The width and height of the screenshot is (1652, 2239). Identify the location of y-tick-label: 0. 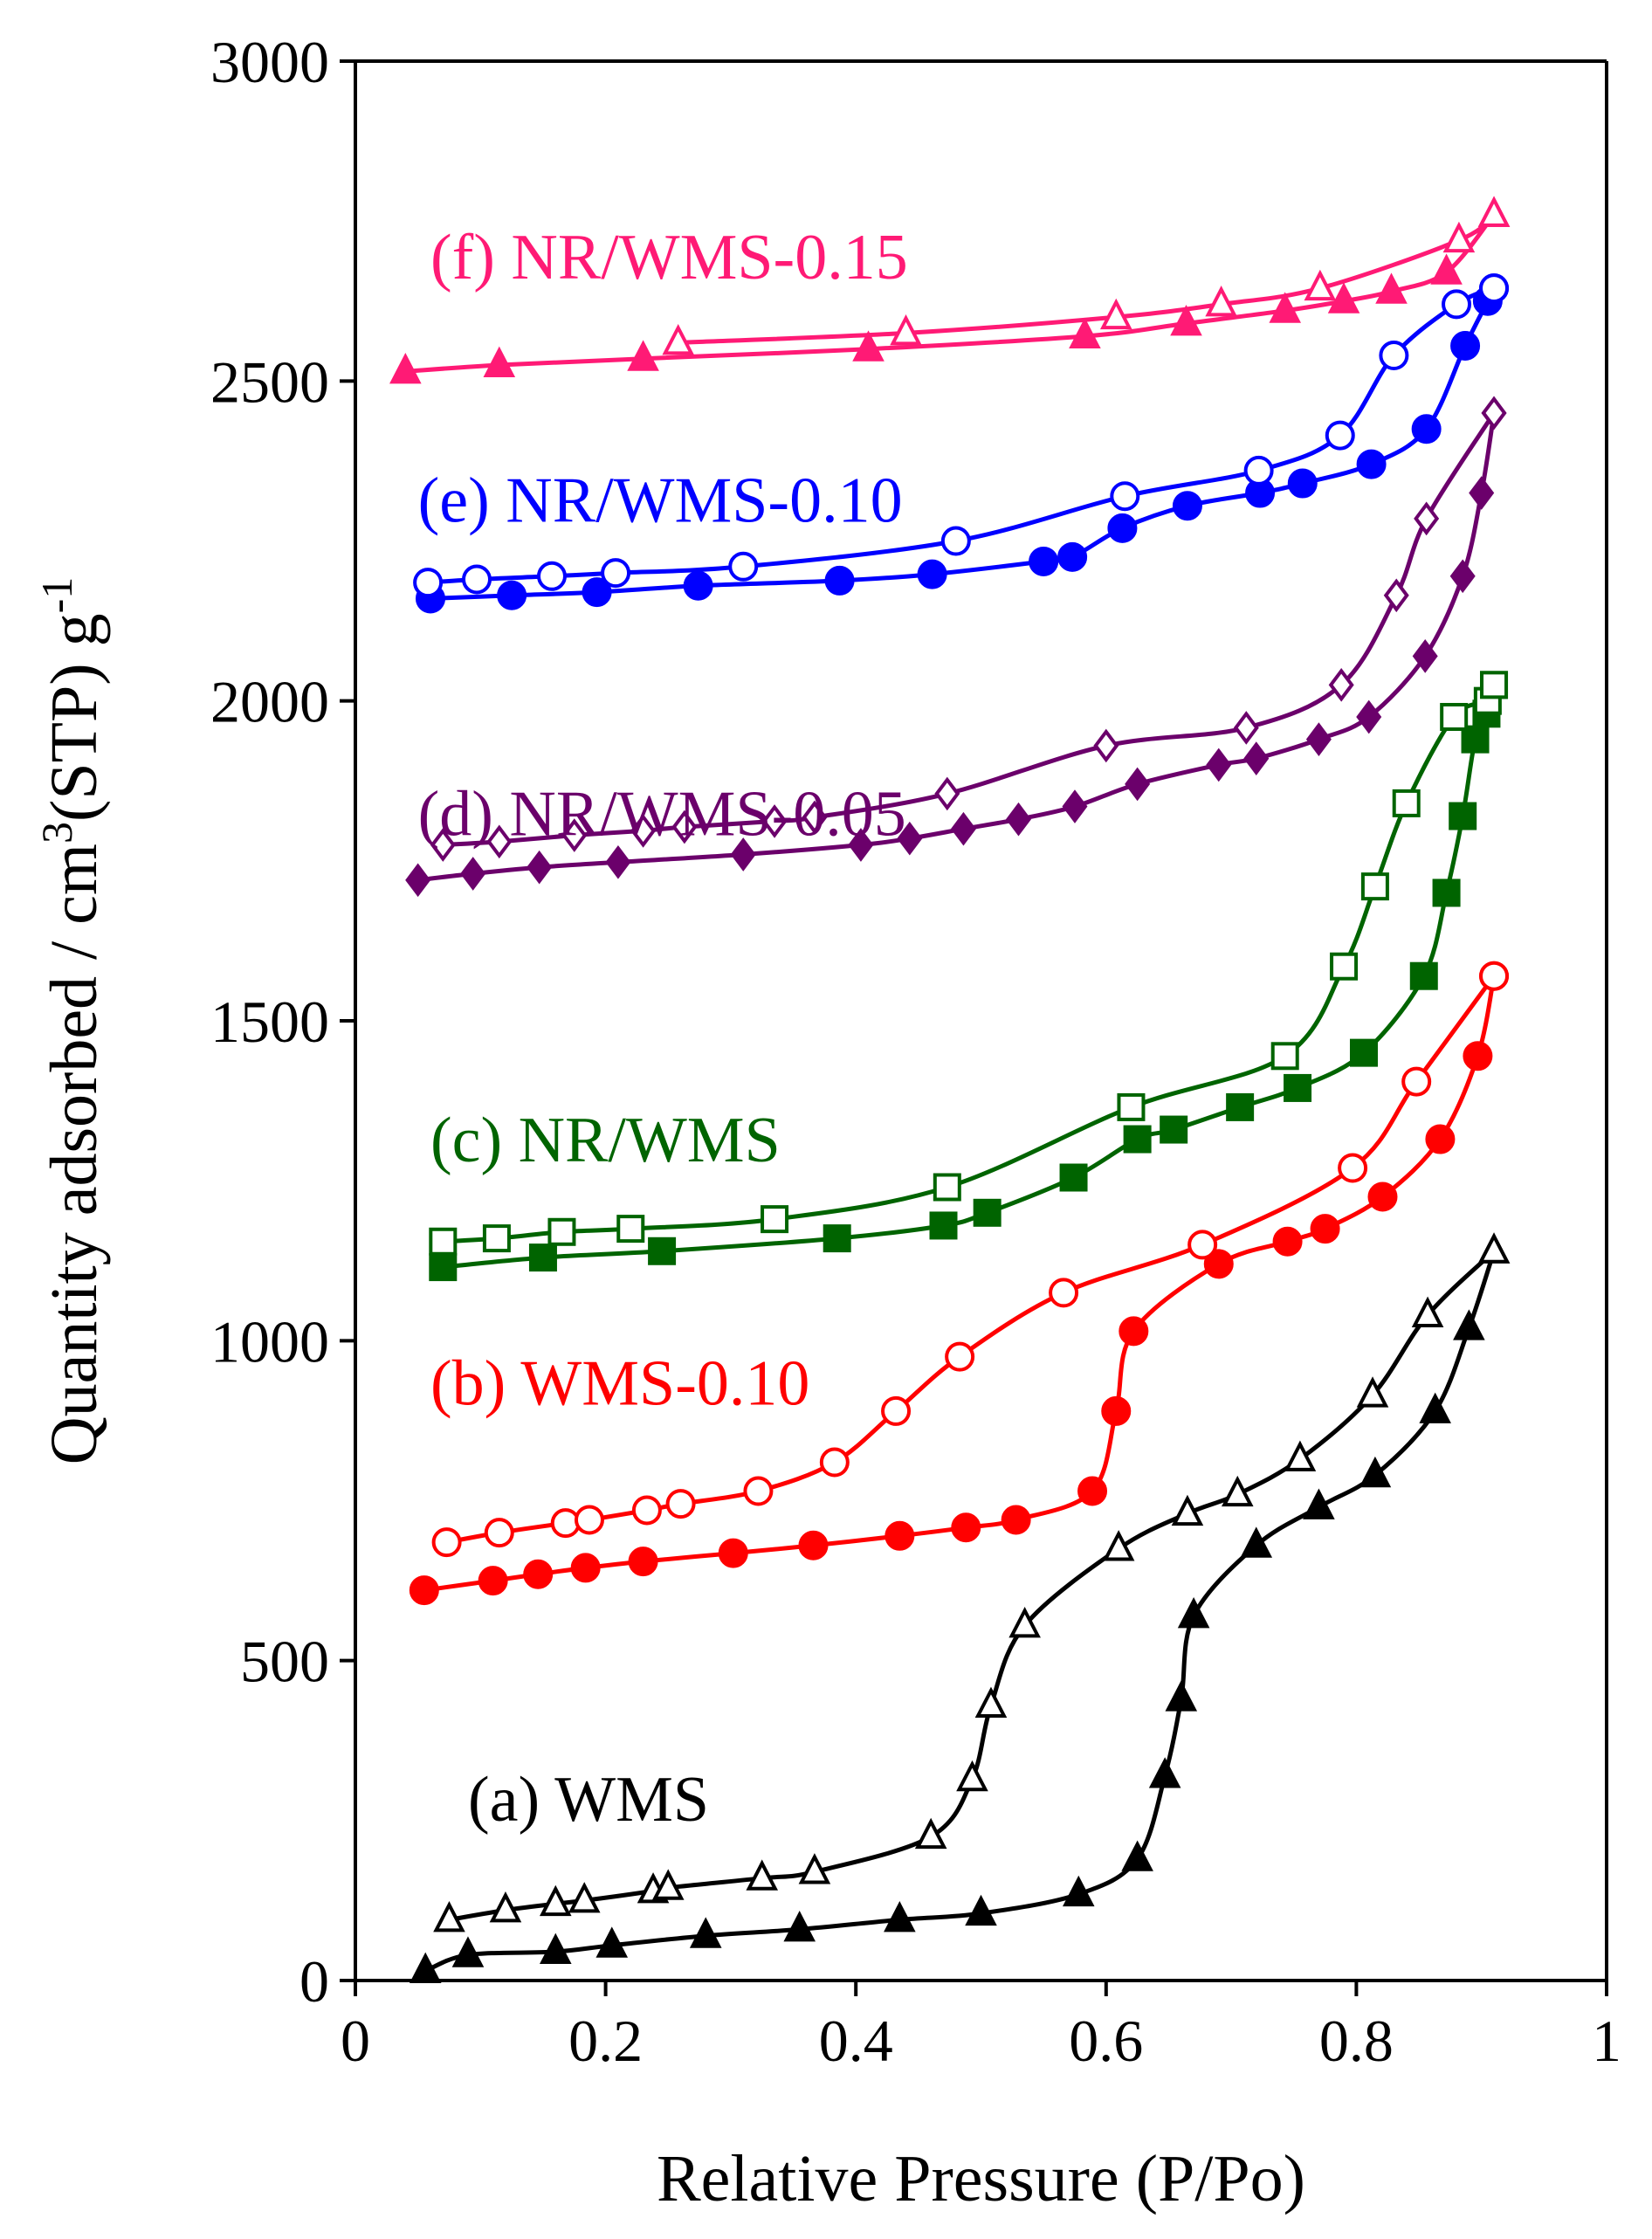
(314, 1982).